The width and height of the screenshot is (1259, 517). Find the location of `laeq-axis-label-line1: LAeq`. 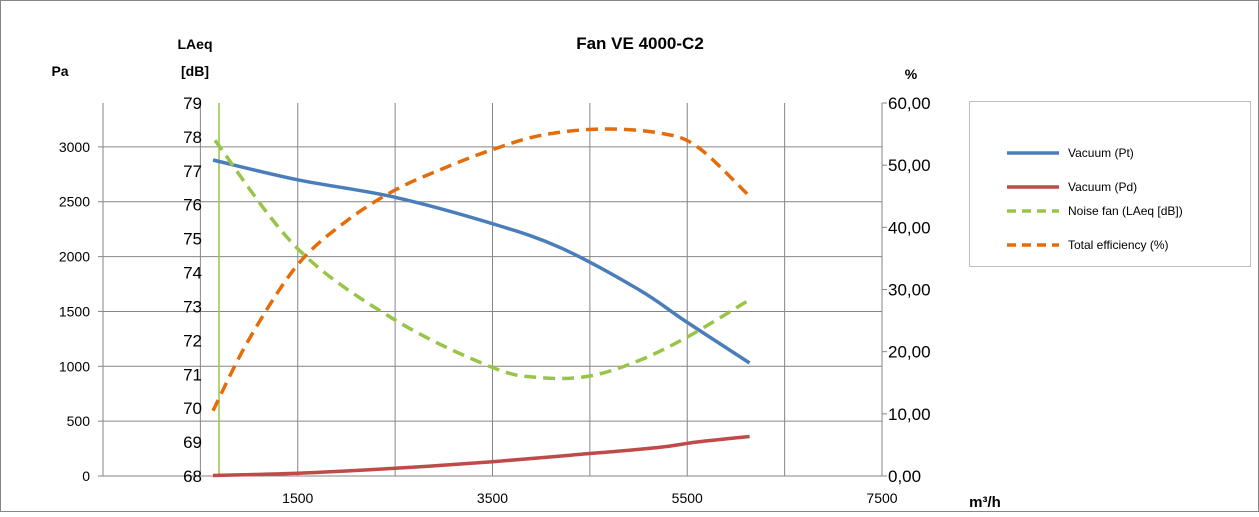

laeq-axis-label-line1: LAeq is located at coordinates (195, 44).